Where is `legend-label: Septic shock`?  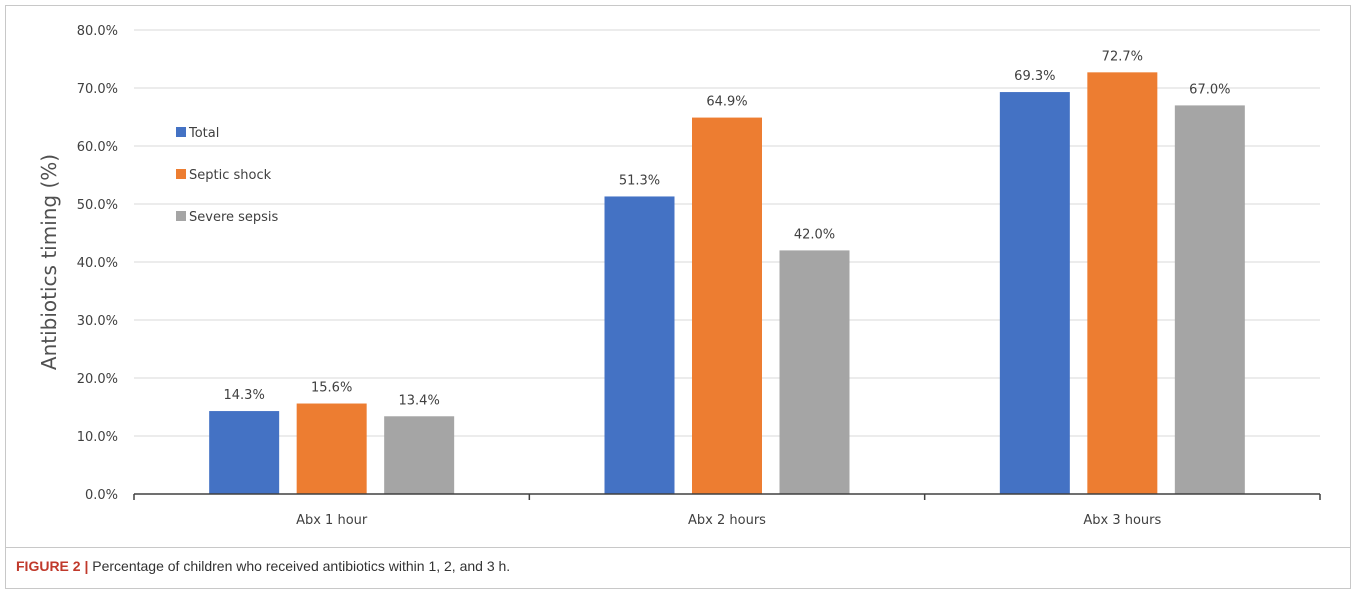
legend-label: Septic shock is located at coordinates (230, 175).